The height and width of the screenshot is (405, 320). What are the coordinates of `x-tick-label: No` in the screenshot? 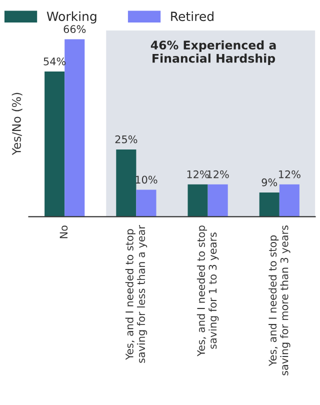 It's located at (64, 232).